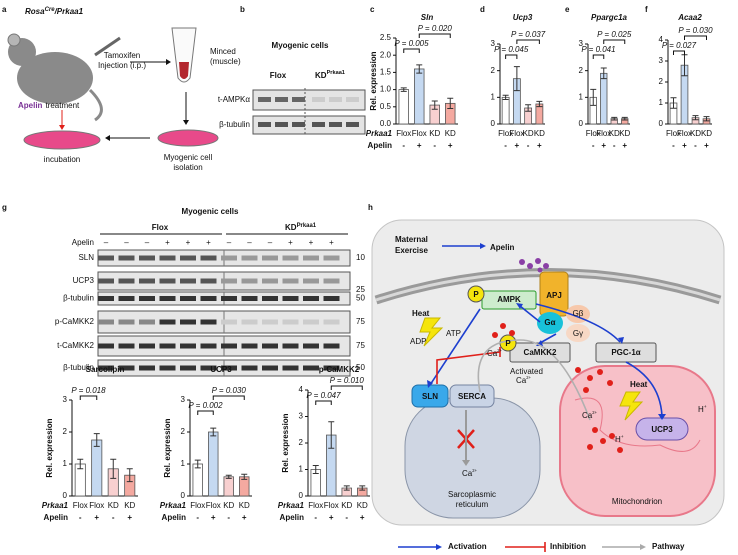 This screenshot has height=555, width=738. What do you see at coordinates (75, 321) in the screenshot?
I see `label: p-CaMKK2` at bounding box center [75, 321].